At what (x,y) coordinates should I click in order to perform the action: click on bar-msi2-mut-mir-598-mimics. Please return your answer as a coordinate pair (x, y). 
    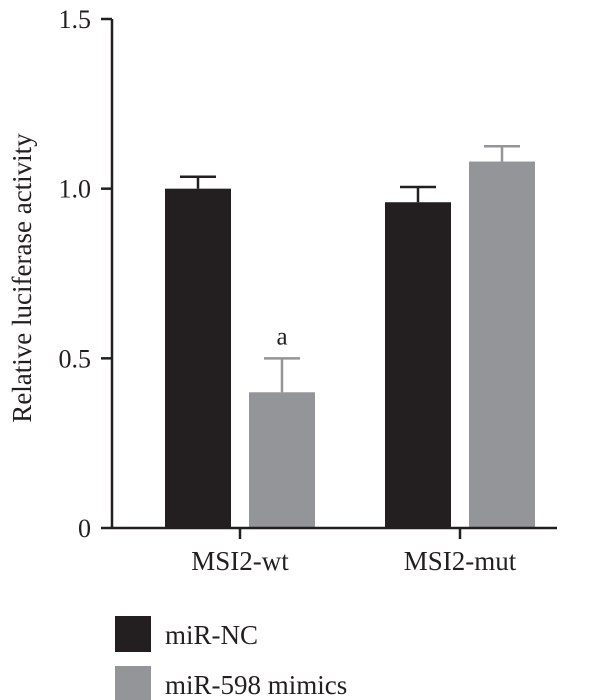
    Looking at the image, I should click on (502, 344).